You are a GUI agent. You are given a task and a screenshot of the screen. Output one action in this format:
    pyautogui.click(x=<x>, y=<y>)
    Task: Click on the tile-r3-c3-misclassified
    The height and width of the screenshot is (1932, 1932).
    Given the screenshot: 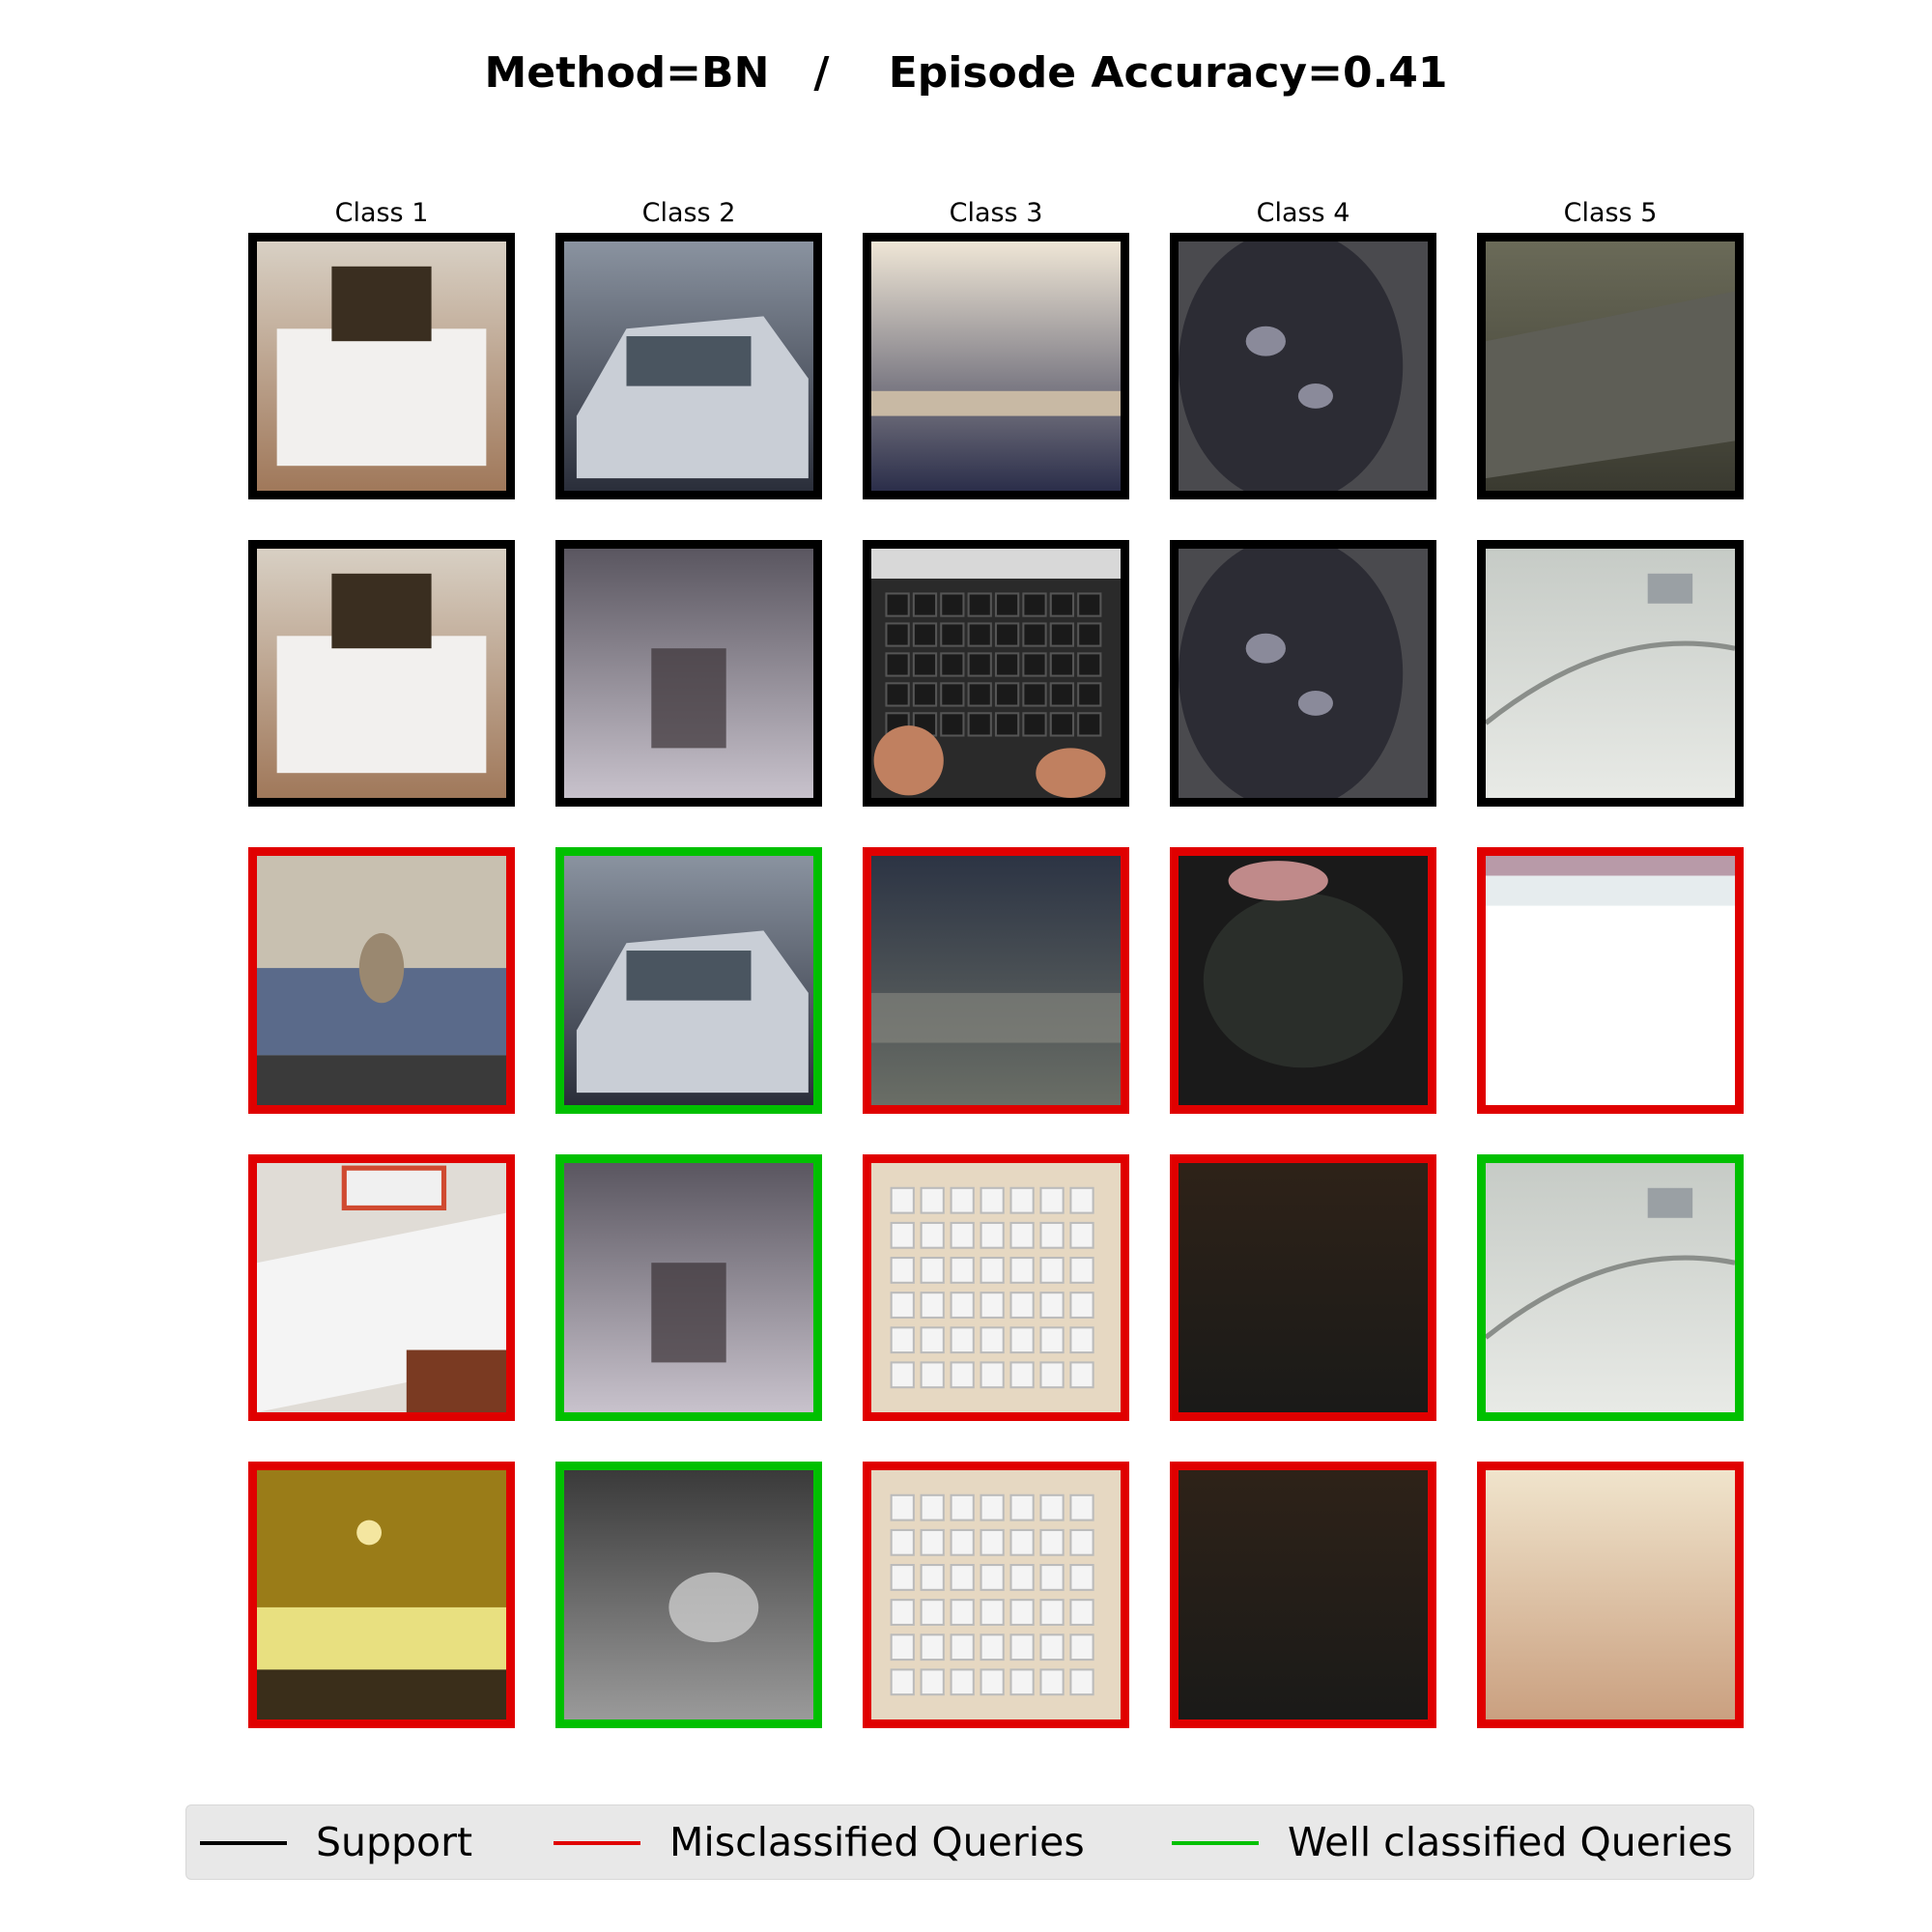 What is the action you would take?
    pyautogui.click(x=996, y=980)
    